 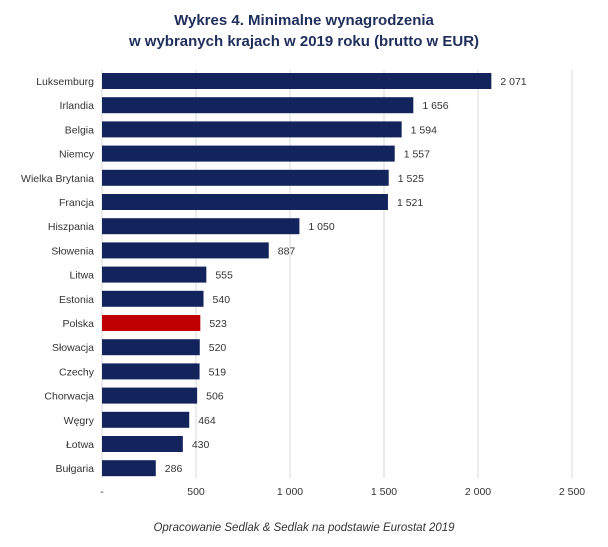 I want to click on data-label: 520, so click(x=218, y=348).